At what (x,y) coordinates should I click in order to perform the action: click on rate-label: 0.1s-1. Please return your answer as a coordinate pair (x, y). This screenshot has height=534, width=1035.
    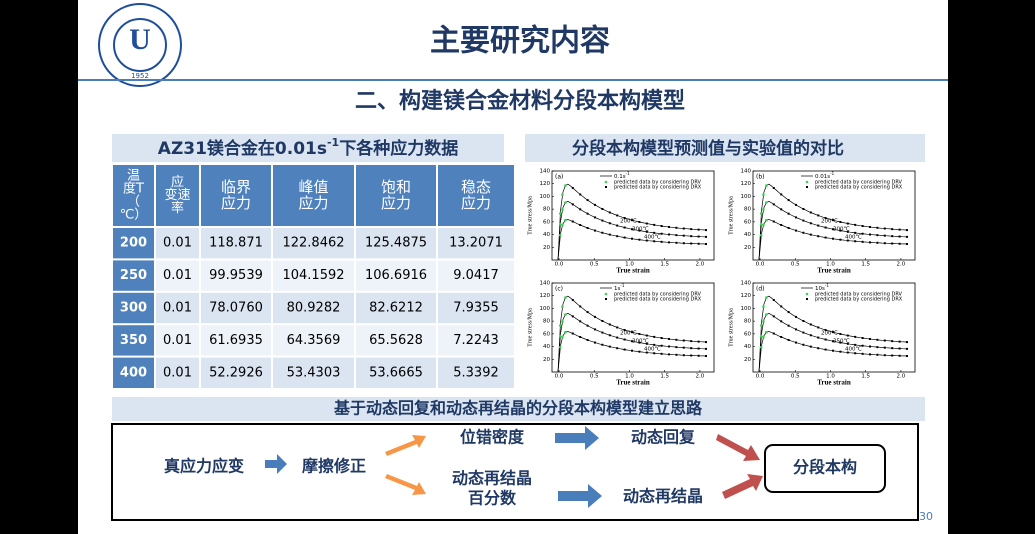
    Looking at the image, I should click on (622, 175).